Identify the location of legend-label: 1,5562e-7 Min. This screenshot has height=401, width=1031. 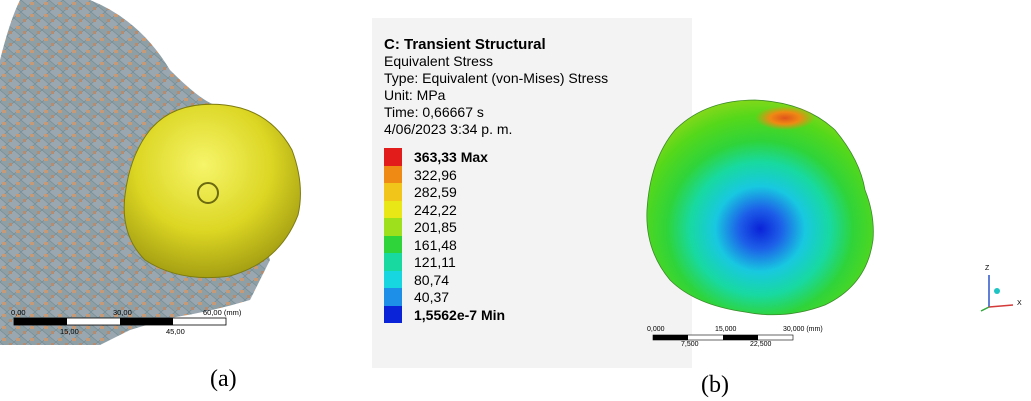
(460, 314).